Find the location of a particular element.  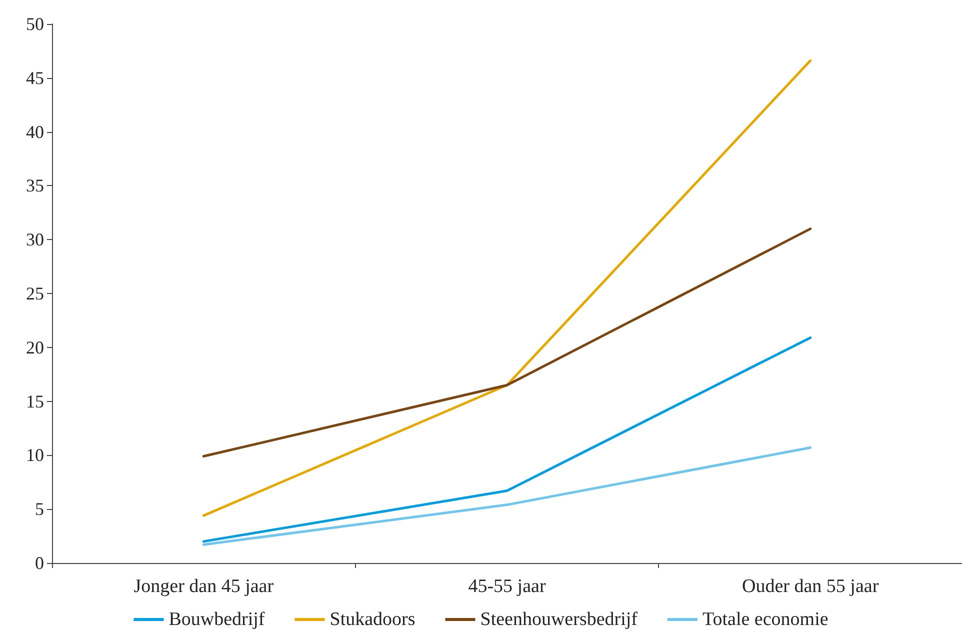

legend-label: Stukadoors is located at coordinates (373, 619).